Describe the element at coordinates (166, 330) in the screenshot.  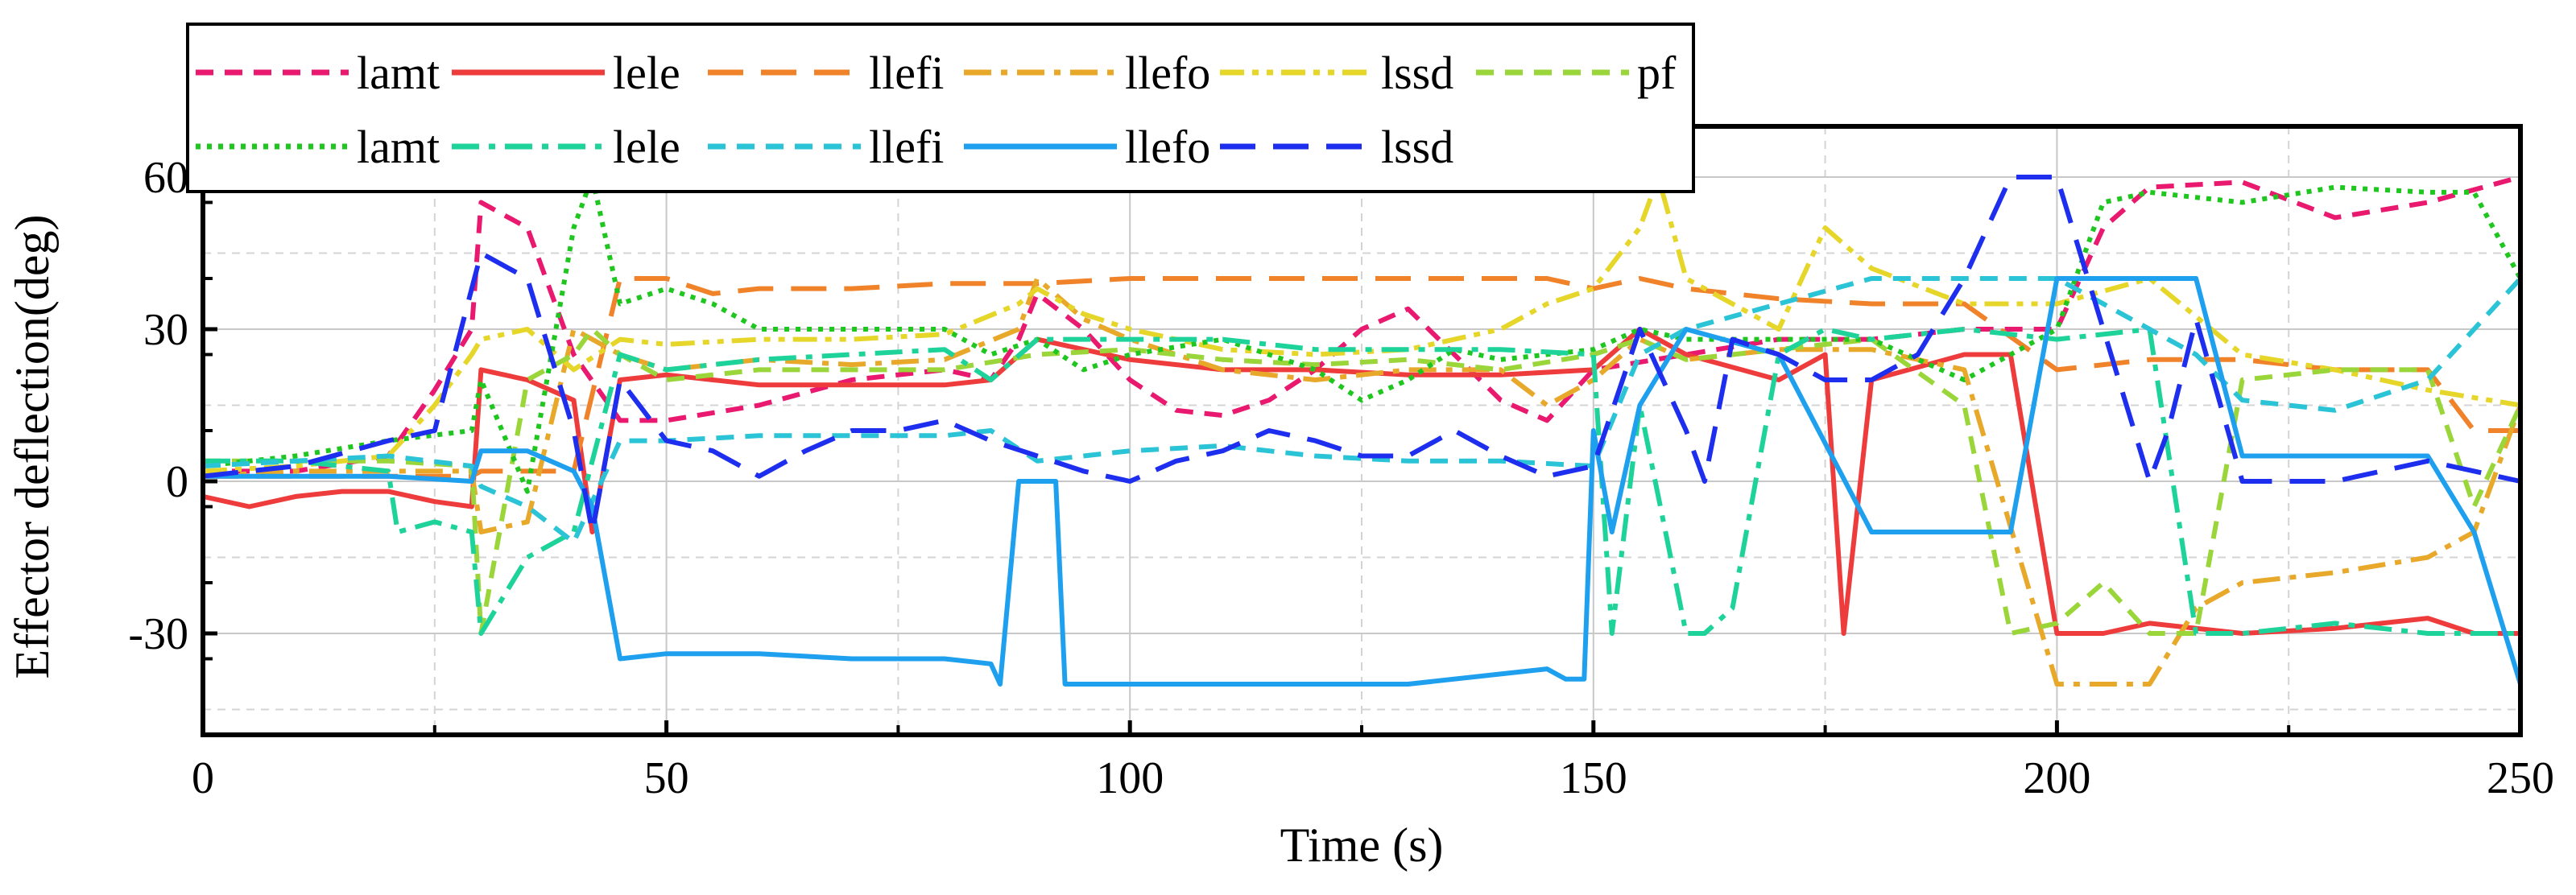
I see `y-tick-label: 30` at that location.